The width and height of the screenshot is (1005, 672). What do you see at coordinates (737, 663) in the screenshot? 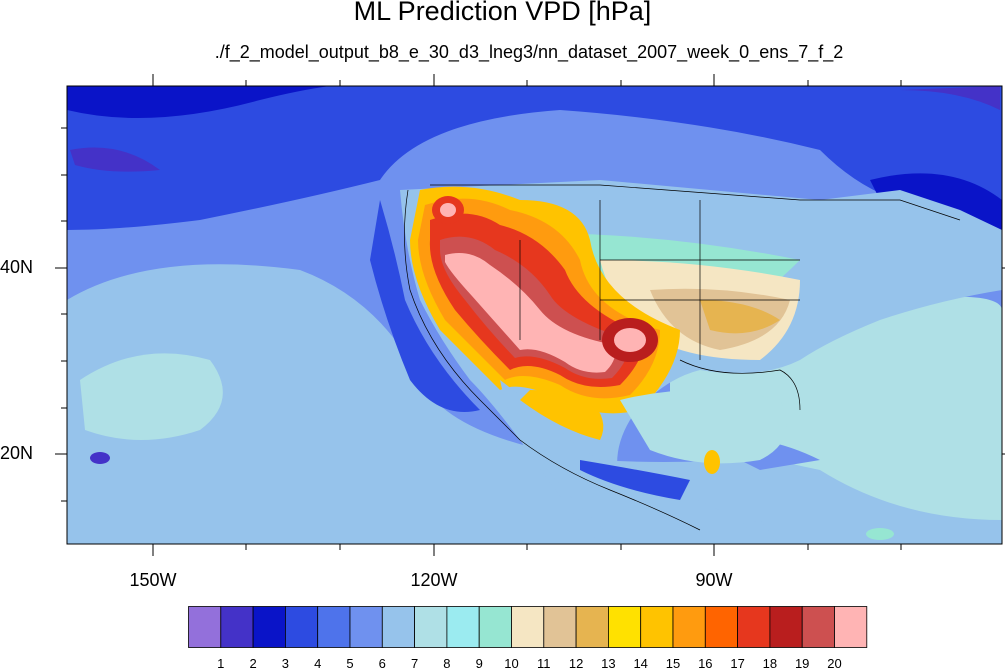
I see `colorbar-label: 17` at bounding box center [737, 663].